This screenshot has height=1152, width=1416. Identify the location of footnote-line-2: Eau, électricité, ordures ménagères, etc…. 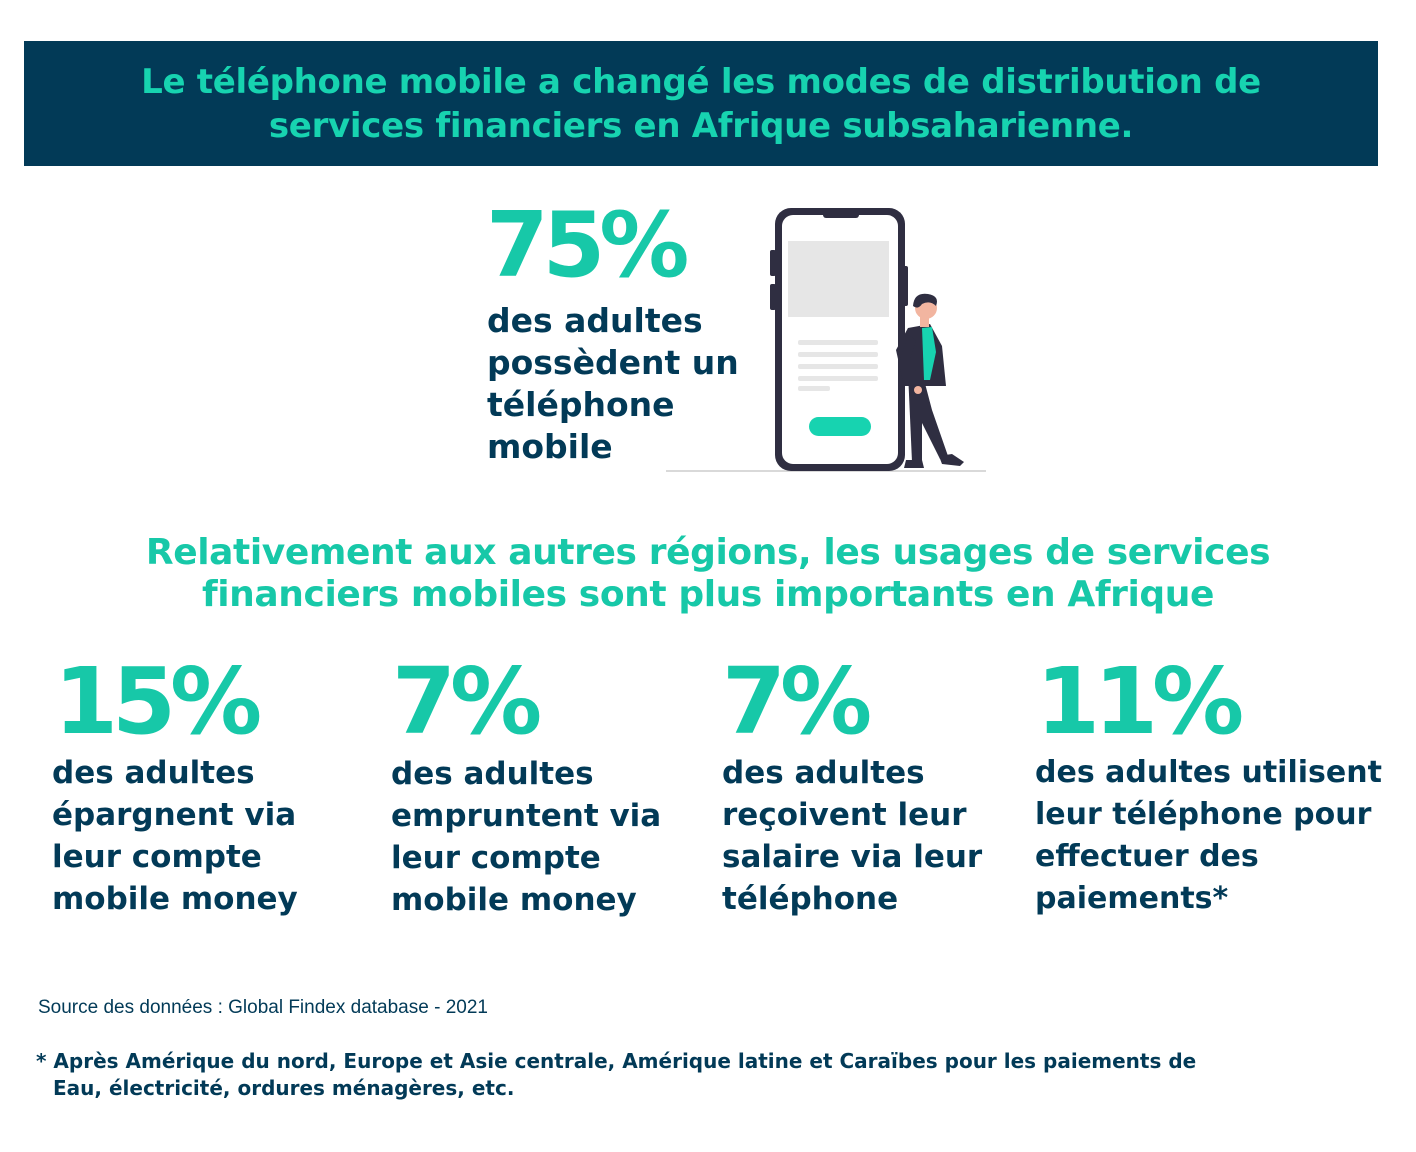
(284, 1088).